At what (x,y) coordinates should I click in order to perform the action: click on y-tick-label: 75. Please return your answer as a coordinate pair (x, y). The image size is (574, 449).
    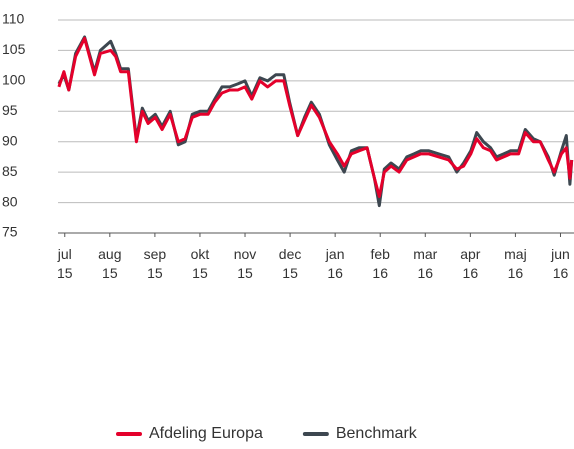
    Looking at the image, I should click on (10, 232).